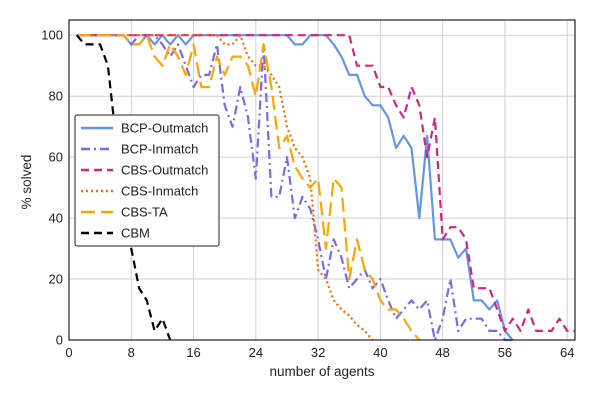 The height and width of the screenshot is (400, 600). I want to click on legend-label-bcp-outmatch: BCP-Outmatch, so click(164, 128).